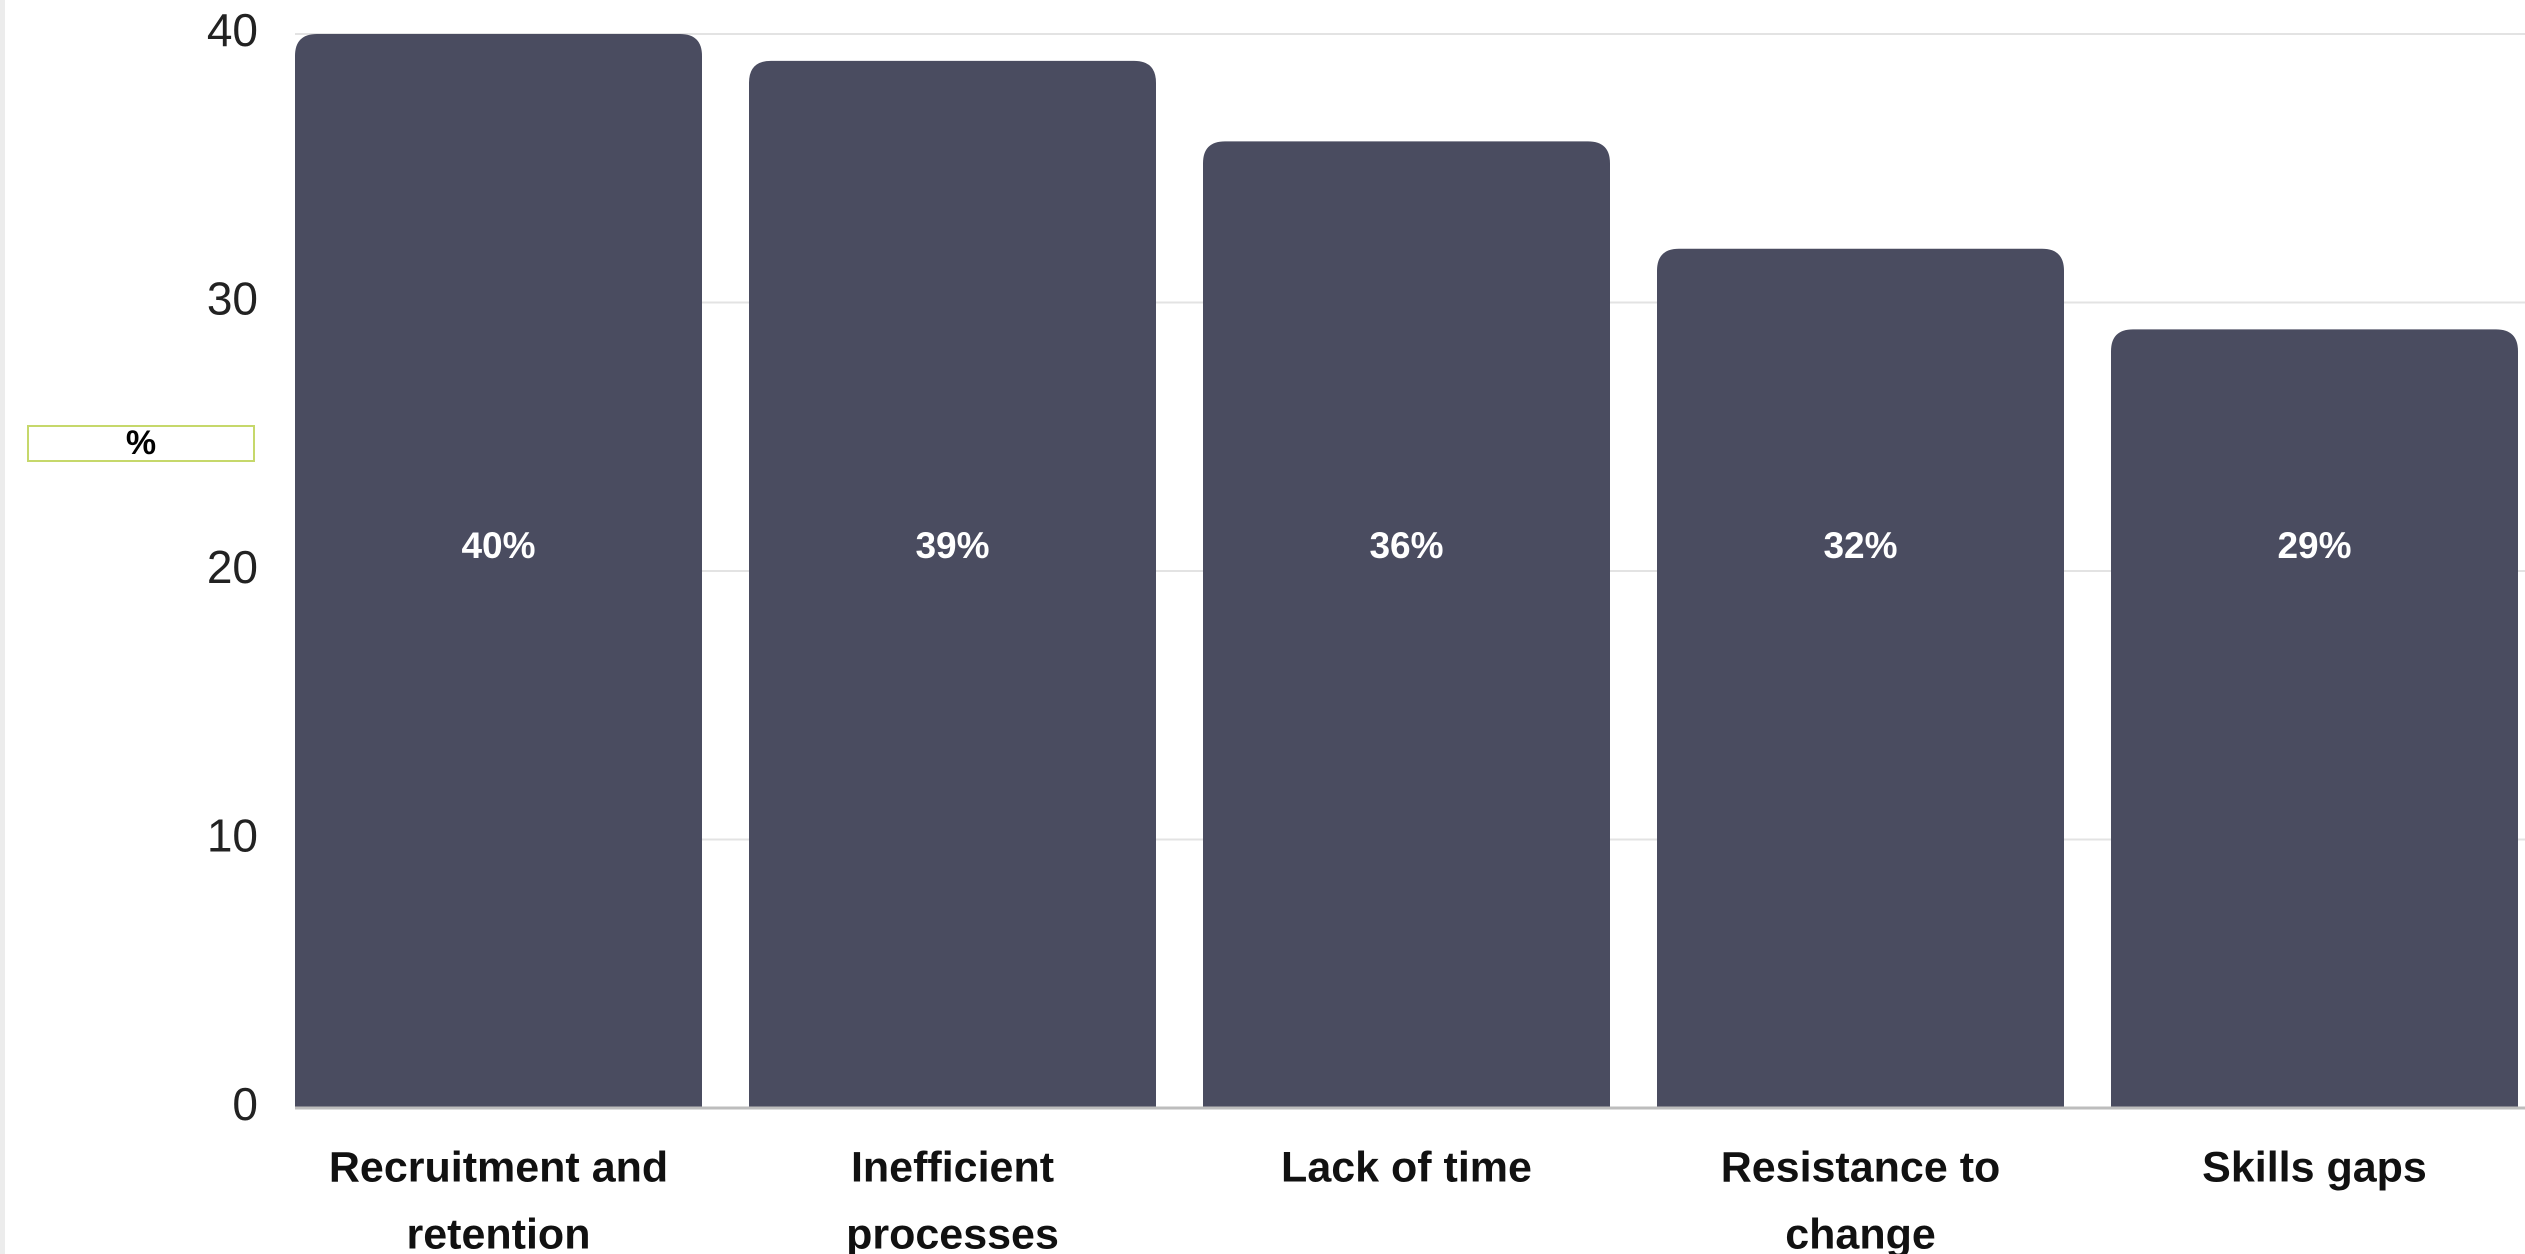  I want to click on x-category-label: processes, so click(952, 1232).